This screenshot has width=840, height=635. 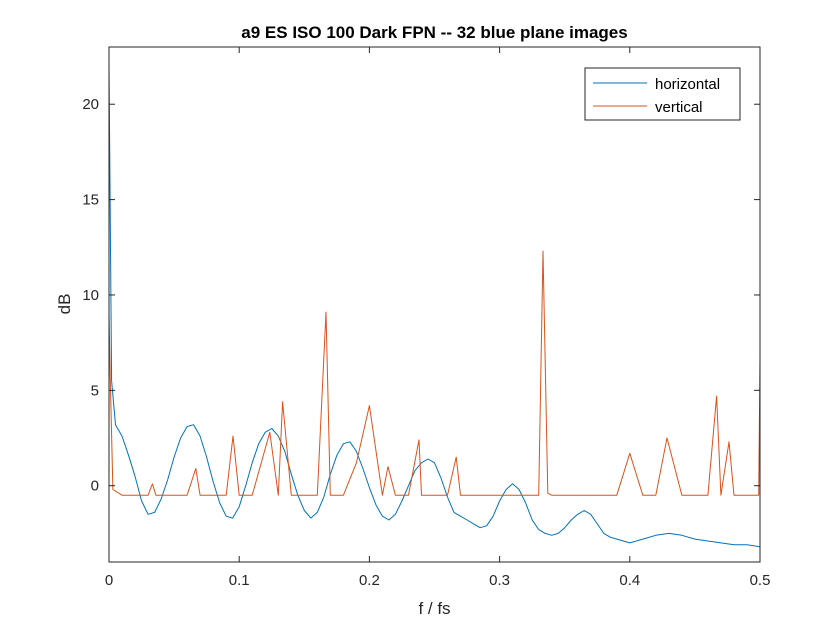 I want to click on y-tick-label: 0, so click(x=95, y=486).